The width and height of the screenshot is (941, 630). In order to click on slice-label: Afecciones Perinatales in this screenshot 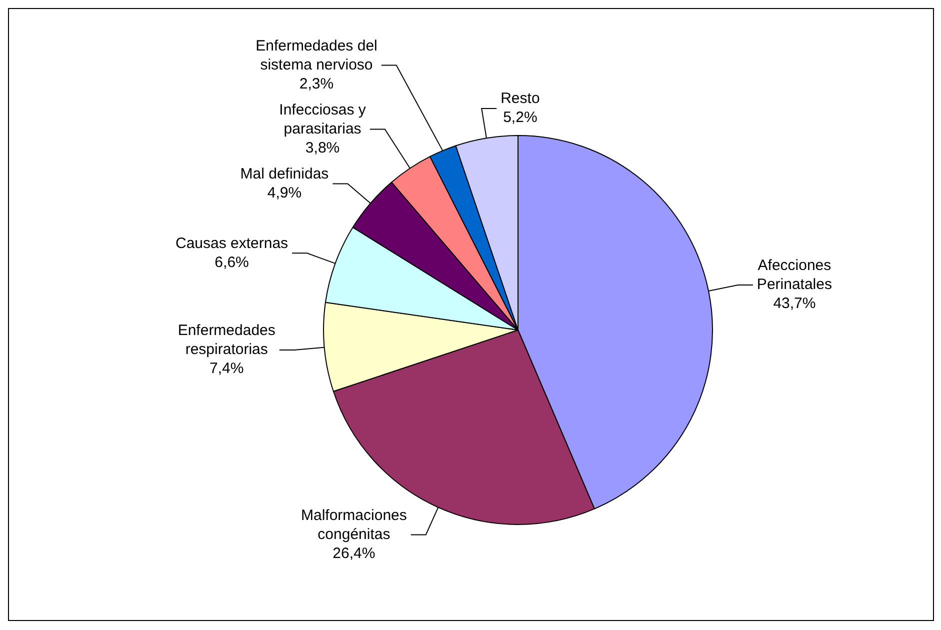, I will do `click(794, 275)`.